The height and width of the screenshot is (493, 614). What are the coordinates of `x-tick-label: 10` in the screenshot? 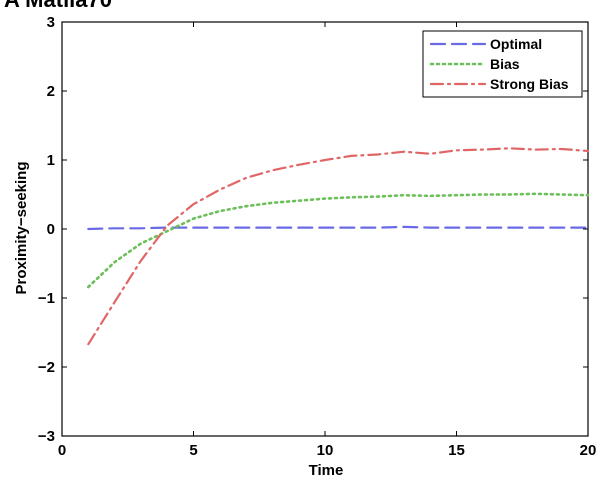 It's located at (325, 450).